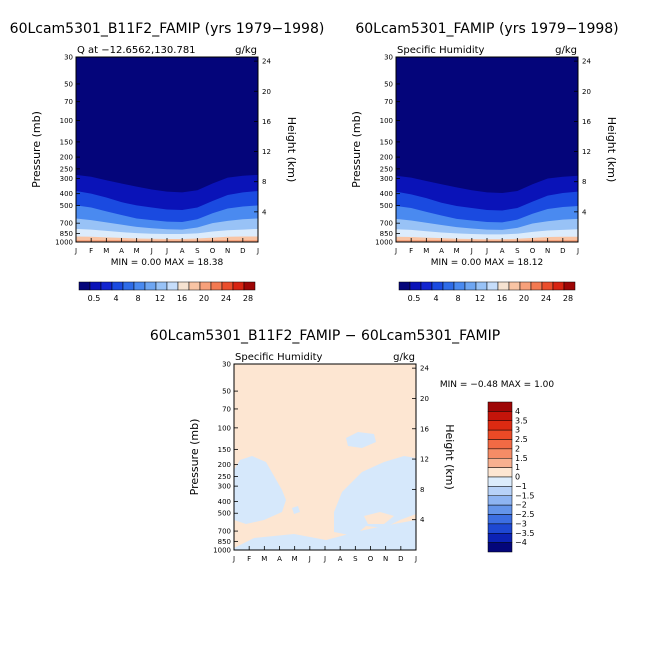  Describe the element at coordinates (66, 158) in the screenshot. I see `pressure-tick-label: 200` at that location.